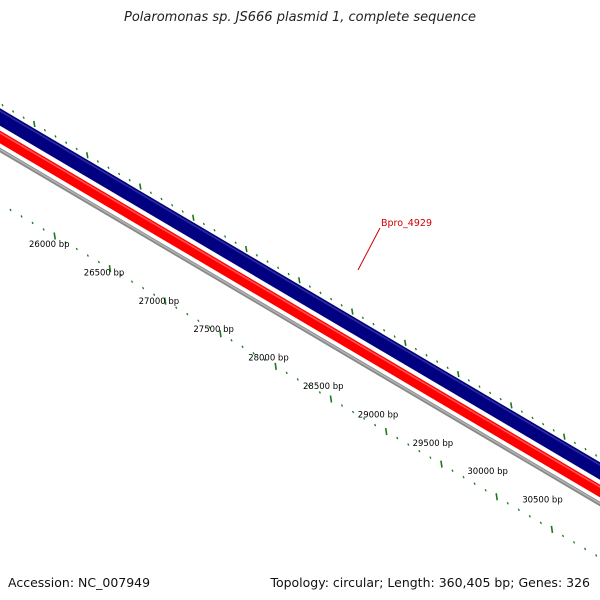  I want to click on tick-label-8: 30000 bp, so click(487, 472).